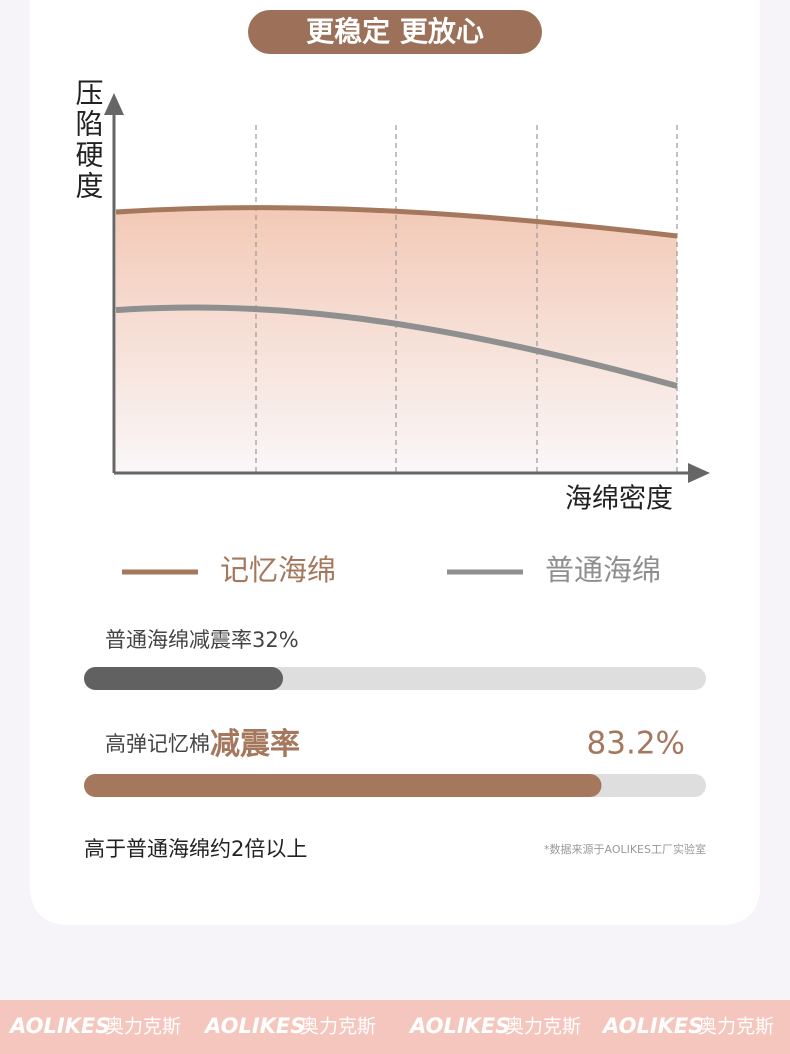  What do you see at coordinates (391, 570) in the screenshot?
I see `legend: 记忆海绵 普通海绵` at bounding box center [391, 570].